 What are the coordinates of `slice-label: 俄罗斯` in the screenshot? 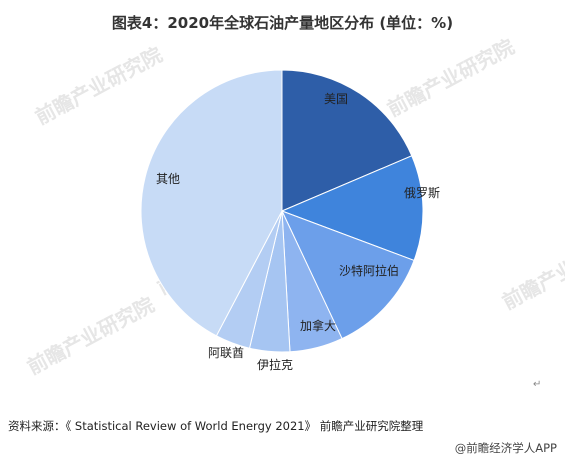 It's located at (422, 193).